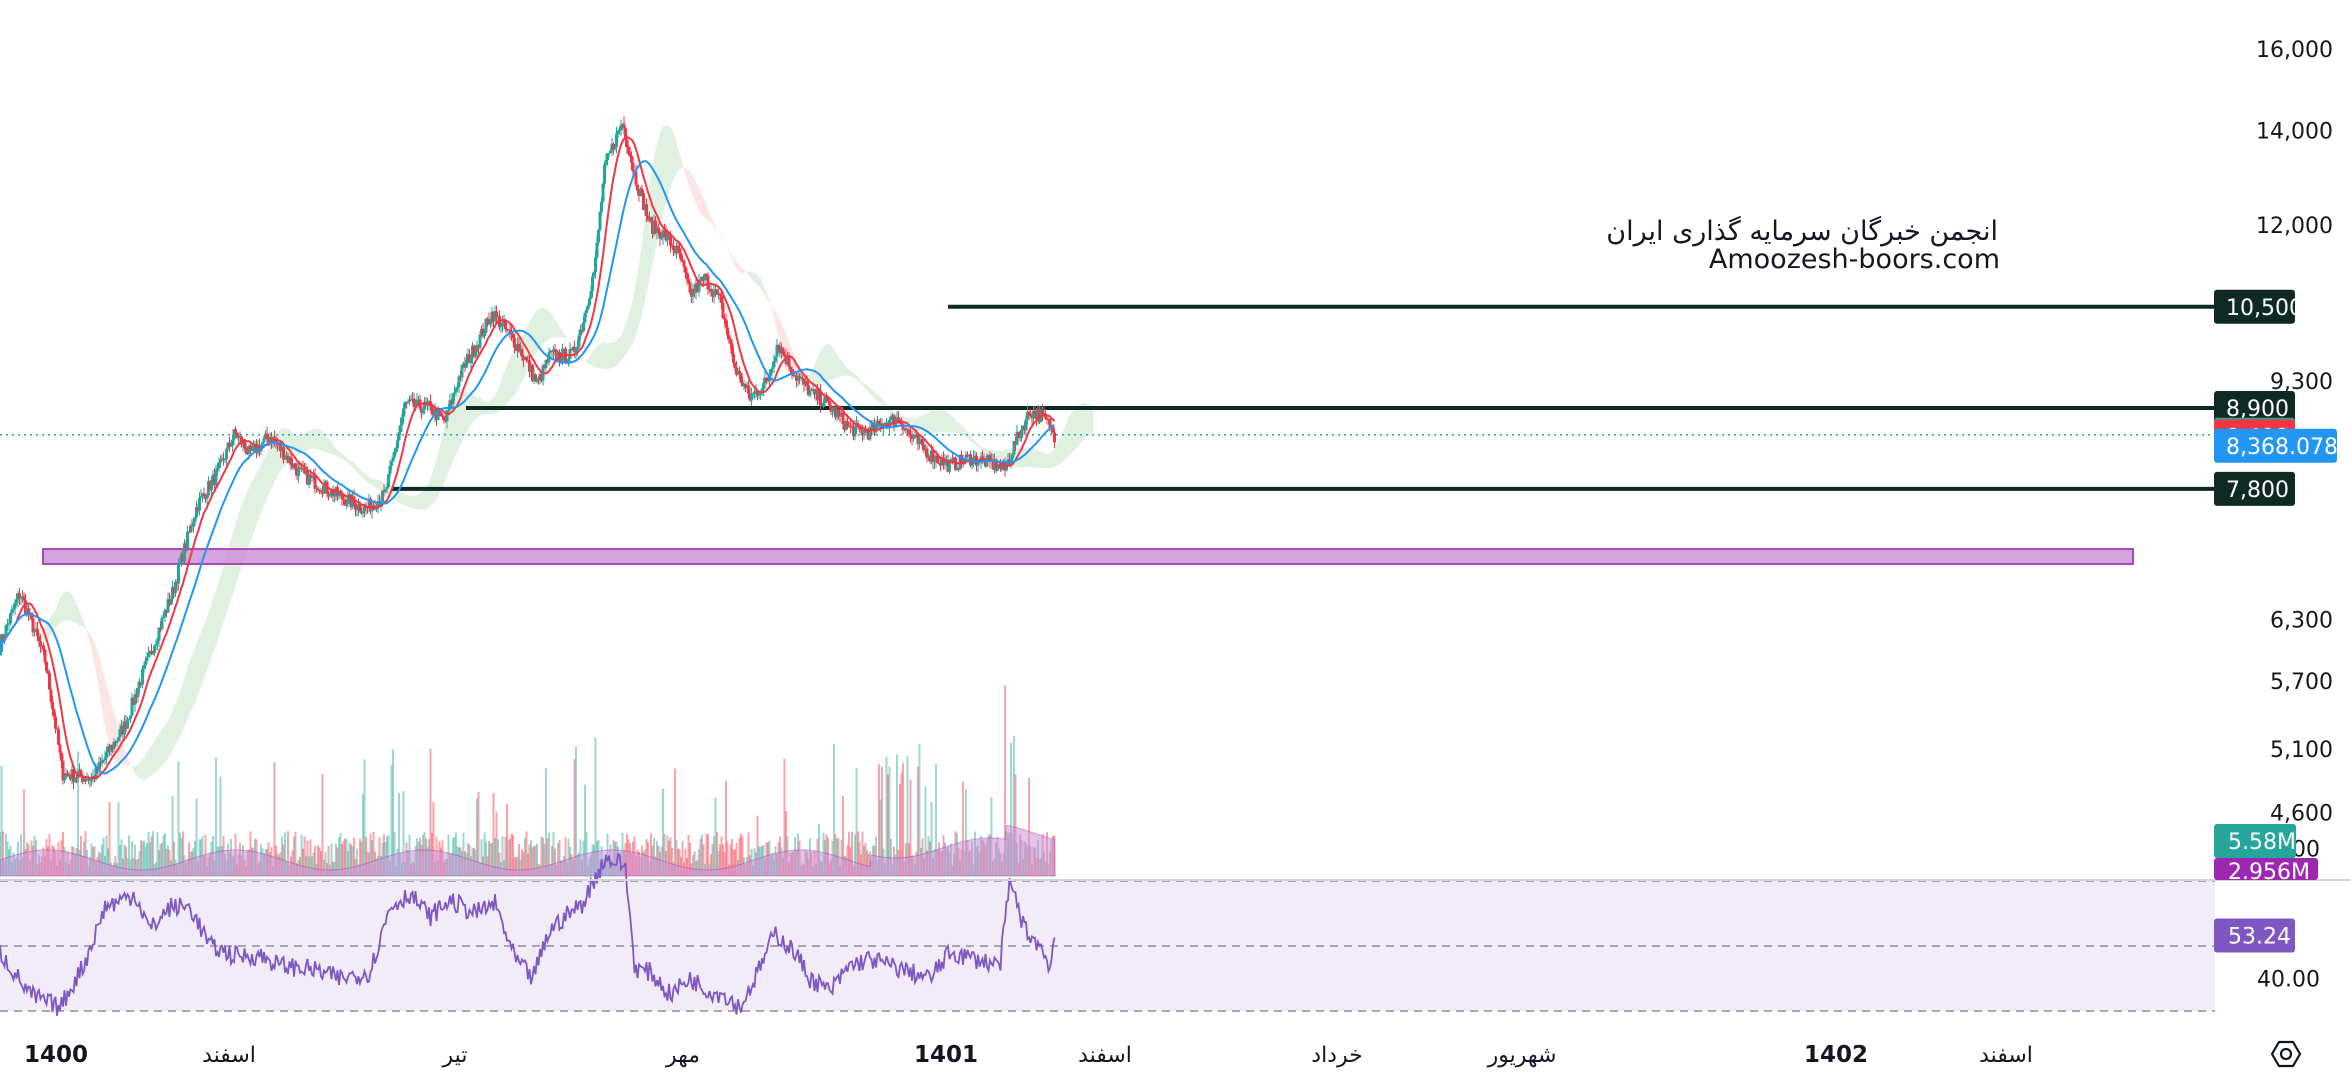  Describe the element at coordinates (2286, 1054) in the screenshot. I see `settings-icon` at that location.